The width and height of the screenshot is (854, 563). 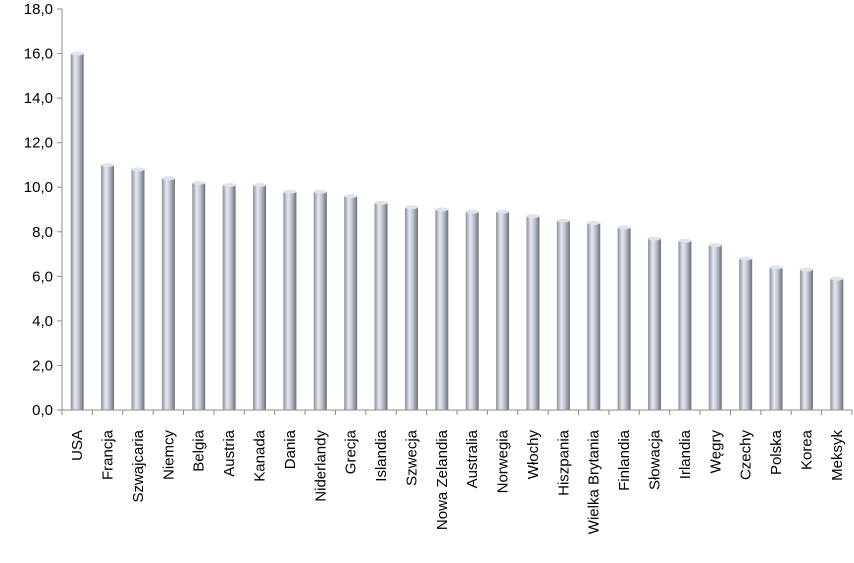 I want to click on x-tick-label: Węgry, so click(x=715, y=452).